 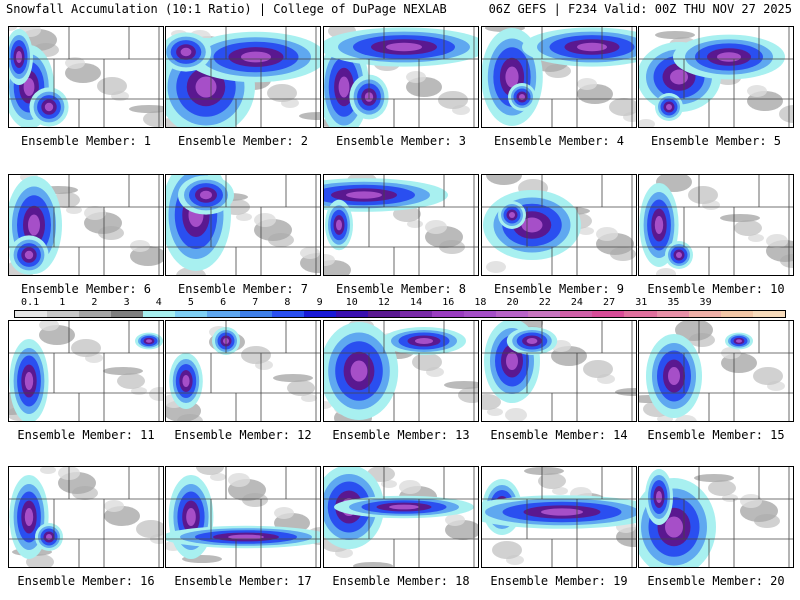 I want to click on colorbar-tick-label: 8, so click(x=287, y=302).